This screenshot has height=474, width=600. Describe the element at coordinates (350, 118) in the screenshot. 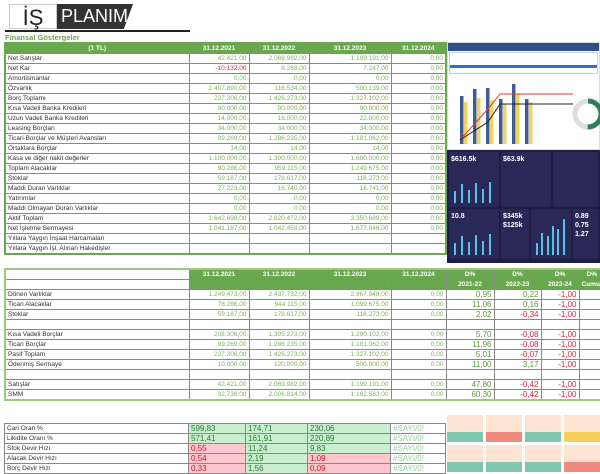

I see `cell: 22.000,00` at that location.